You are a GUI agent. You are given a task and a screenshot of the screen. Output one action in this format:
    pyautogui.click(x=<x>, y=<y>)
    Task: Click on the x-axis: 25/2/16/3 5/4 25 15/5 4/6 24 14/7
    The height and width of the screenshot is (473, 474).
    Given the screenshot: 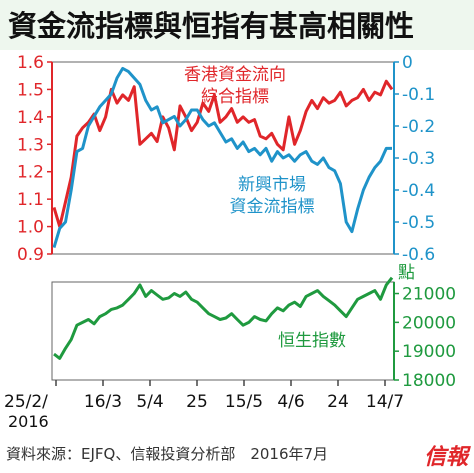 What is the action you would take?
    pyautogui.click(x=204, y=396)
    